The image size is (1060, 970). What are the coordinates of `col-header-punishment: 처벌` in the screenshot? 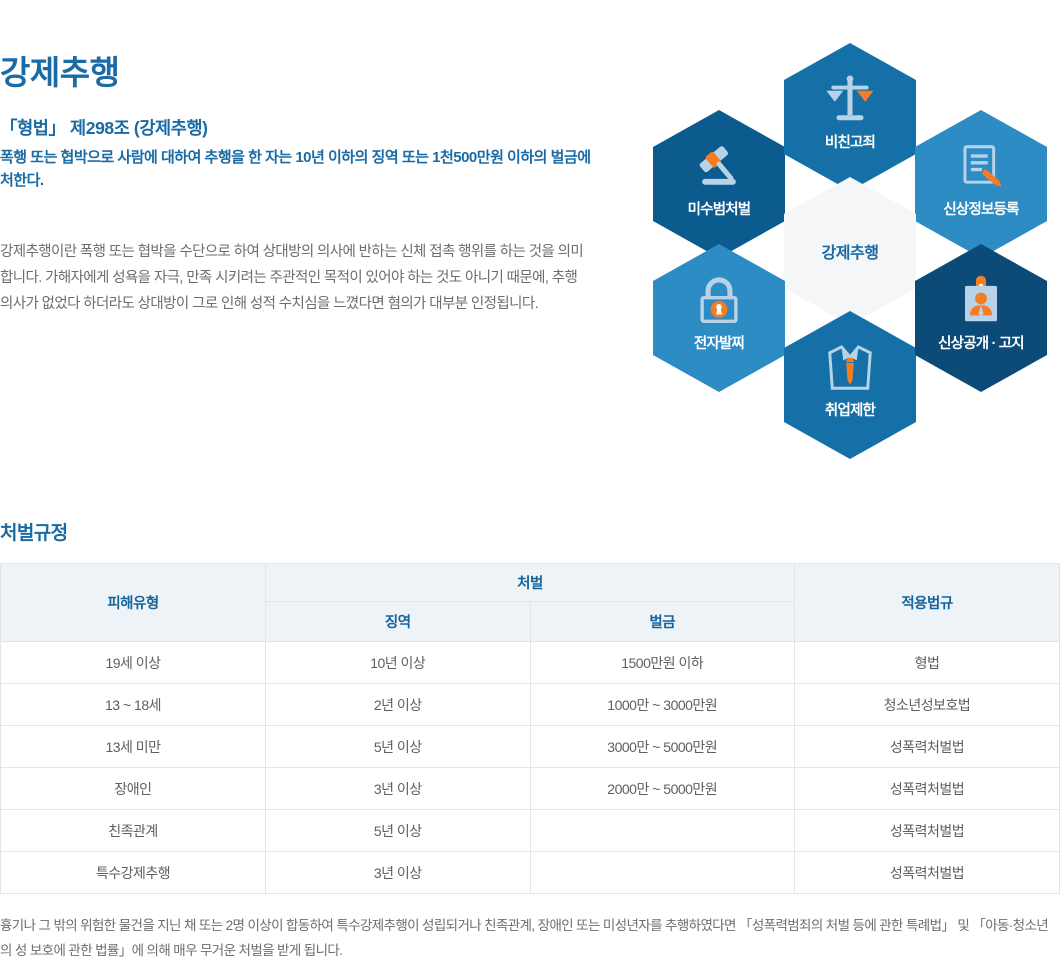 It's located at (530, 582).